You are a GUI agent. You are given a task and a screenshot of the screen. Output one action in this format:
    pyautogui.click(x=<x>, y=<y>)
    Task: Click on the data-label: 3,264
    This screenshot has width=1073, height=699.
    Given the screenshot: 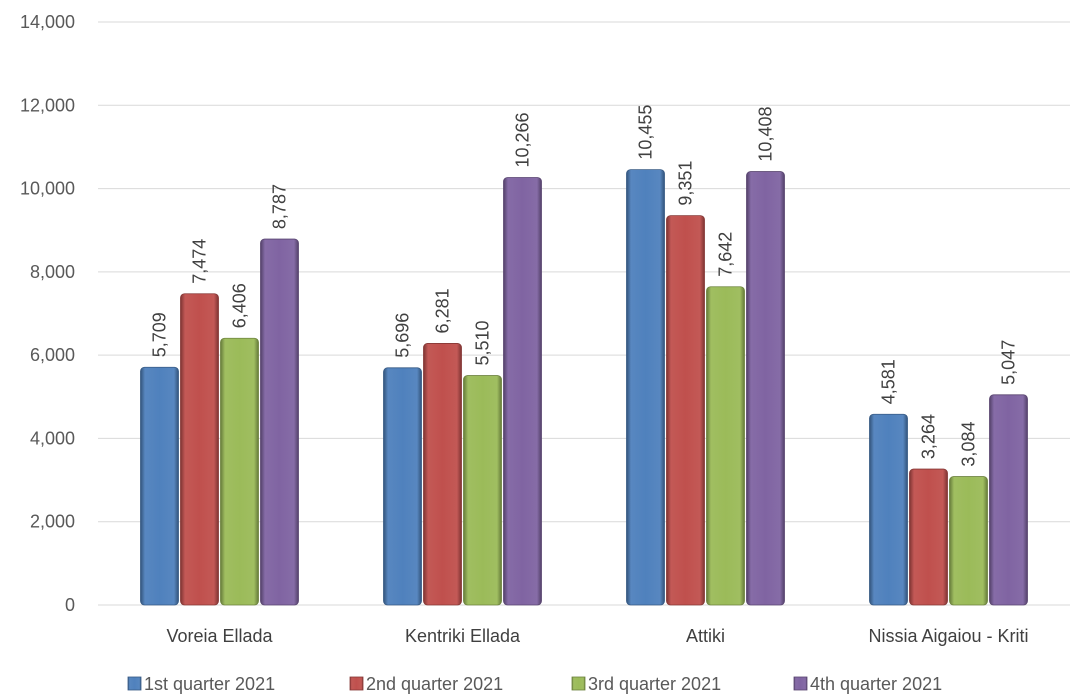 What is the action you would take?
    pyautogui.click(x=929, y=436)
    